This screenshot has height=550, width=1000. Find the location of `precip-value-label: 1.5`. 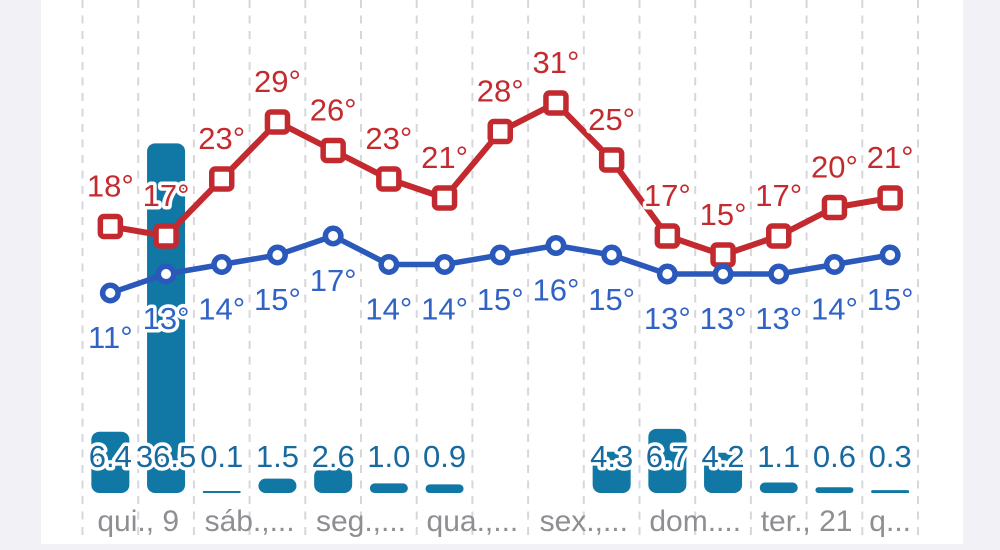

precip-value-label: 1.5 is located at coordinates (277, 456).